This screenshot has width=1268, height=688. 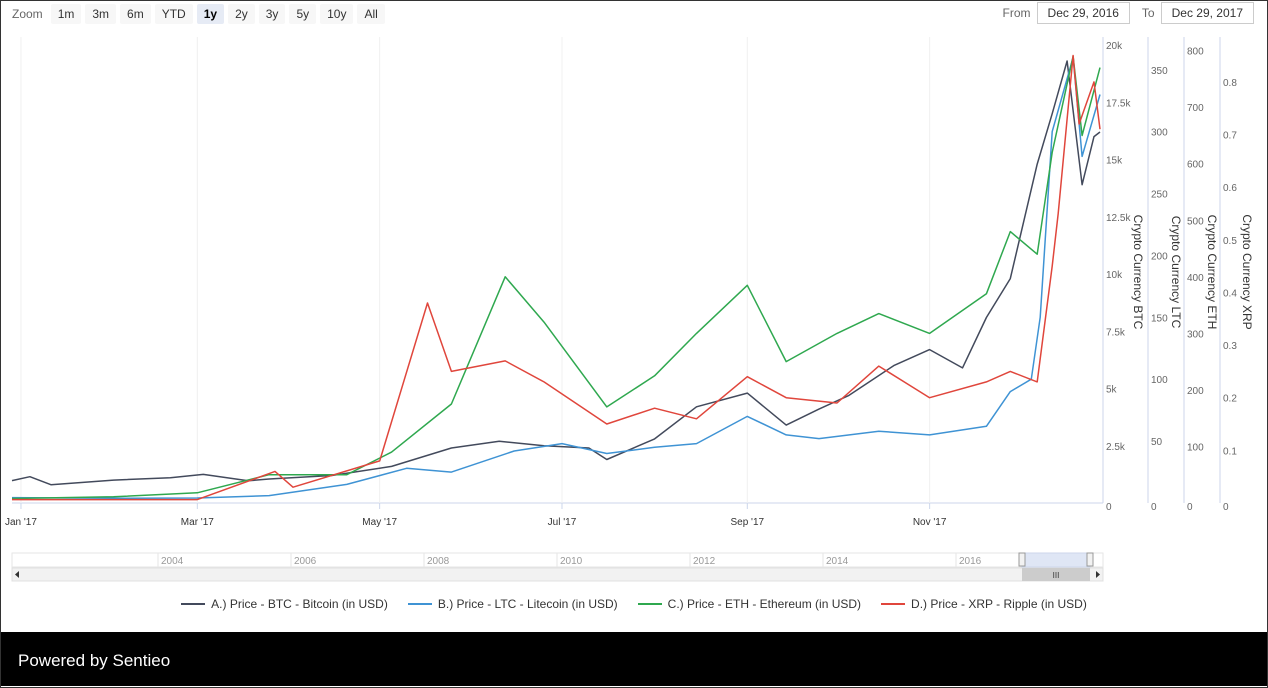 I want to click on legend-swatch-btc, so click(x=193, y=604).